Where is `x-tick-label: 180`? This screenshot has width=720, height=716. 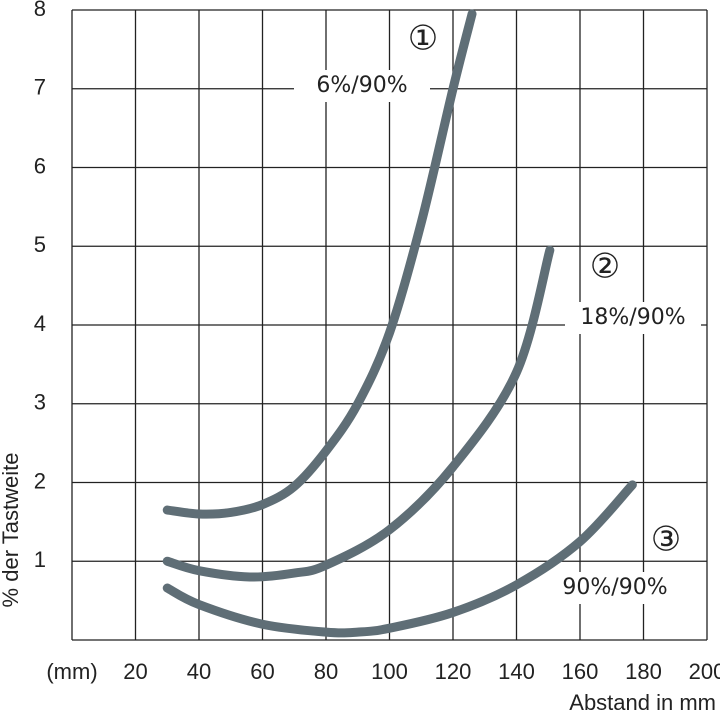
x-tick-label: 180 is located at coordinates (643, 671).